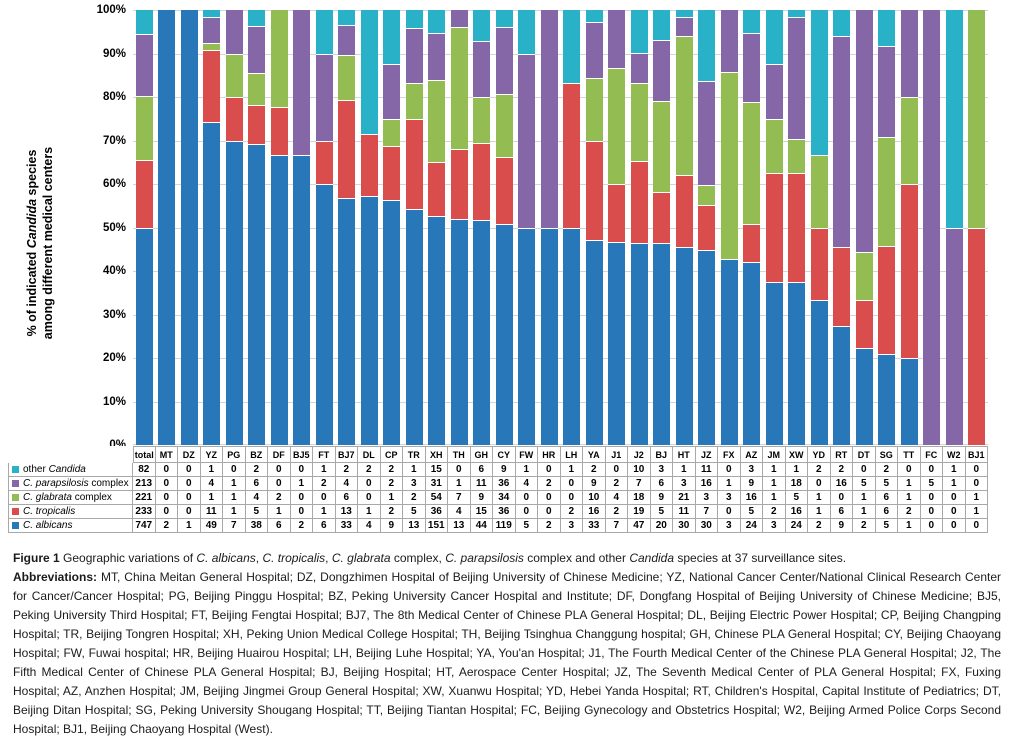 The height and width of the screenshot is (741, 1013). What do you see at coordinates (234, 454) in the screenshot?
I see `table-header-pg: PG` at bounding box center [234, 454].